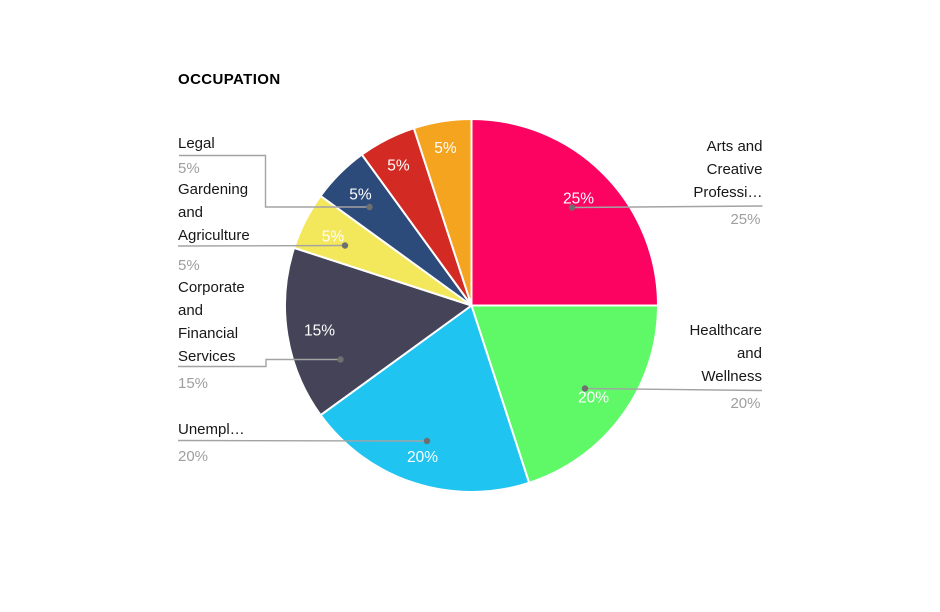  What do you see at coordinates (734, 169) in the screenshot?
I see `callout-label-line: Creative` at bounding box center [734, 169].